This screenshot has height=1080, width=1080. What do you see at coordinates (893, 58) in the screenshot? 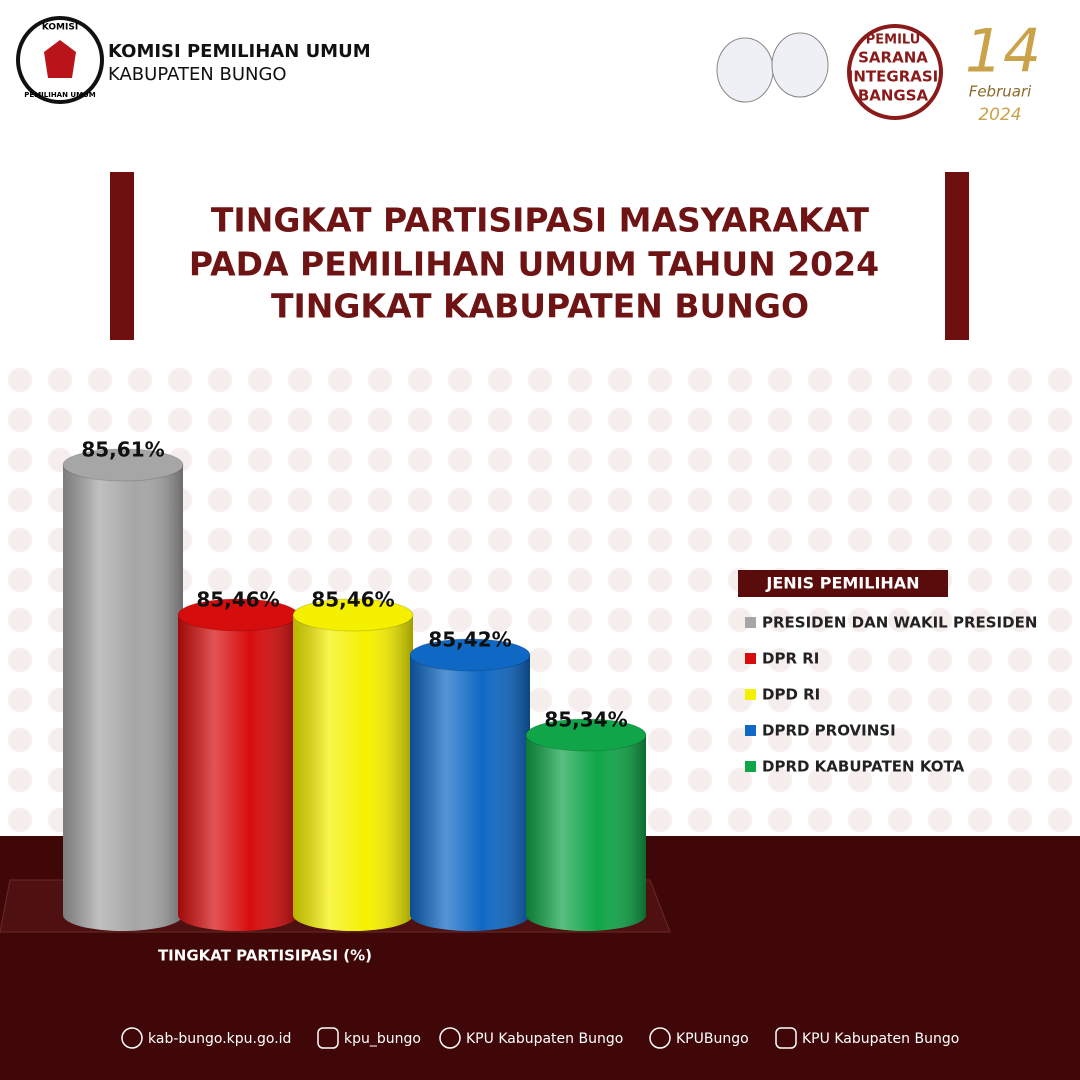
I see `badge-text: SARANA` at bounding box center [893, 58].